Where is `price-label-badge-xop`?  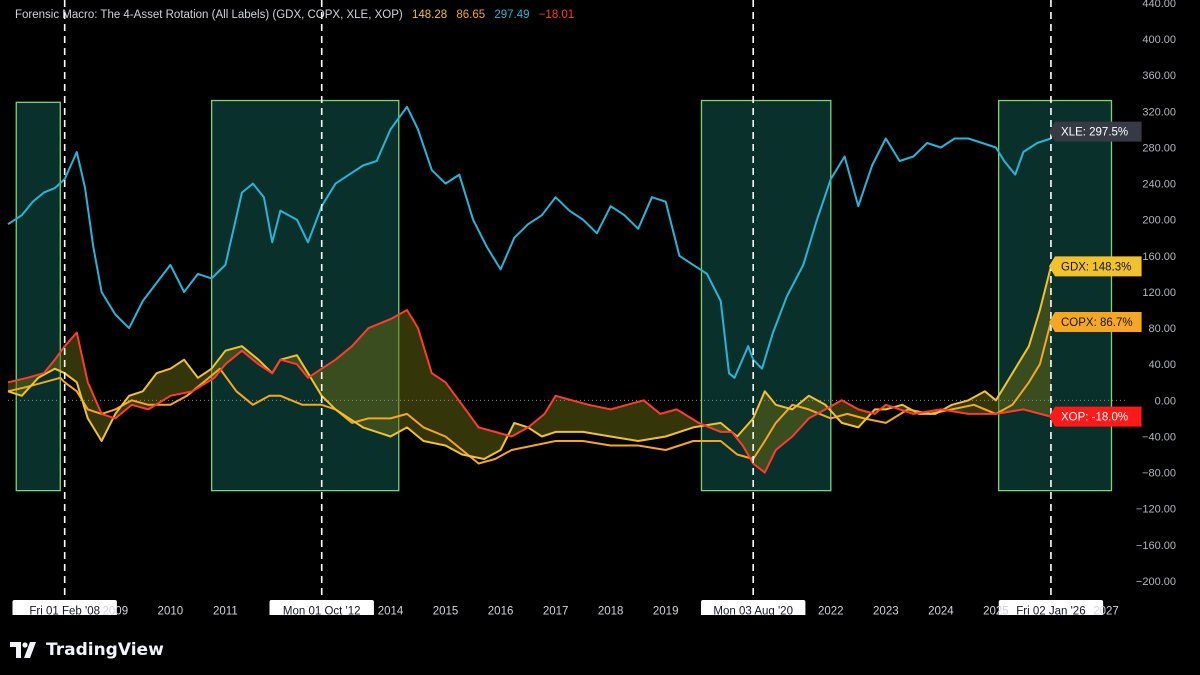
price-label-badge-xop is located at coordinates (1095, 416).